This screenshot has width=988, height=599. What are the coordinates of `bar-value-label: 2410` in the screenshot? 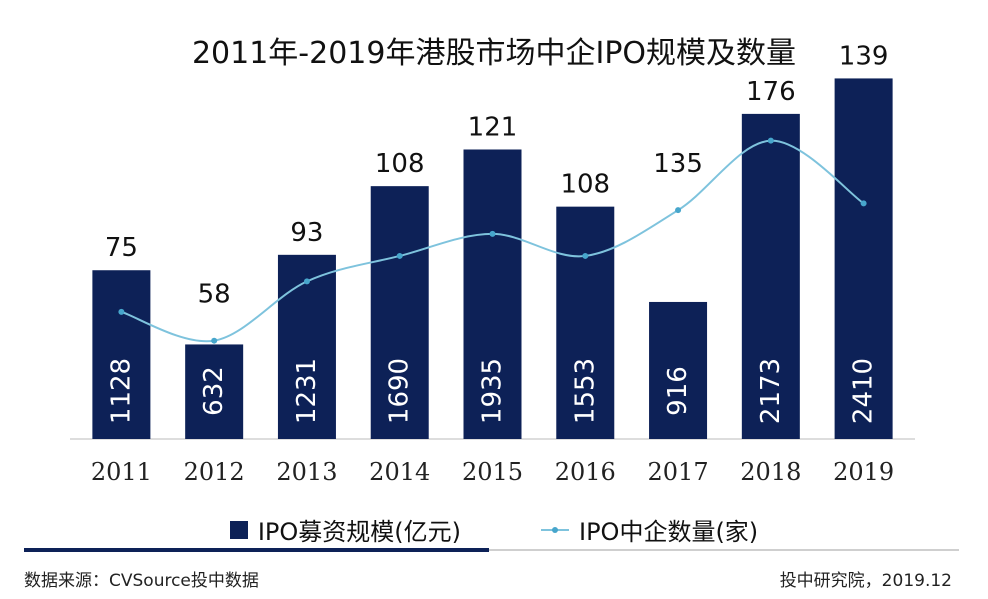 It's located at (864, 391).